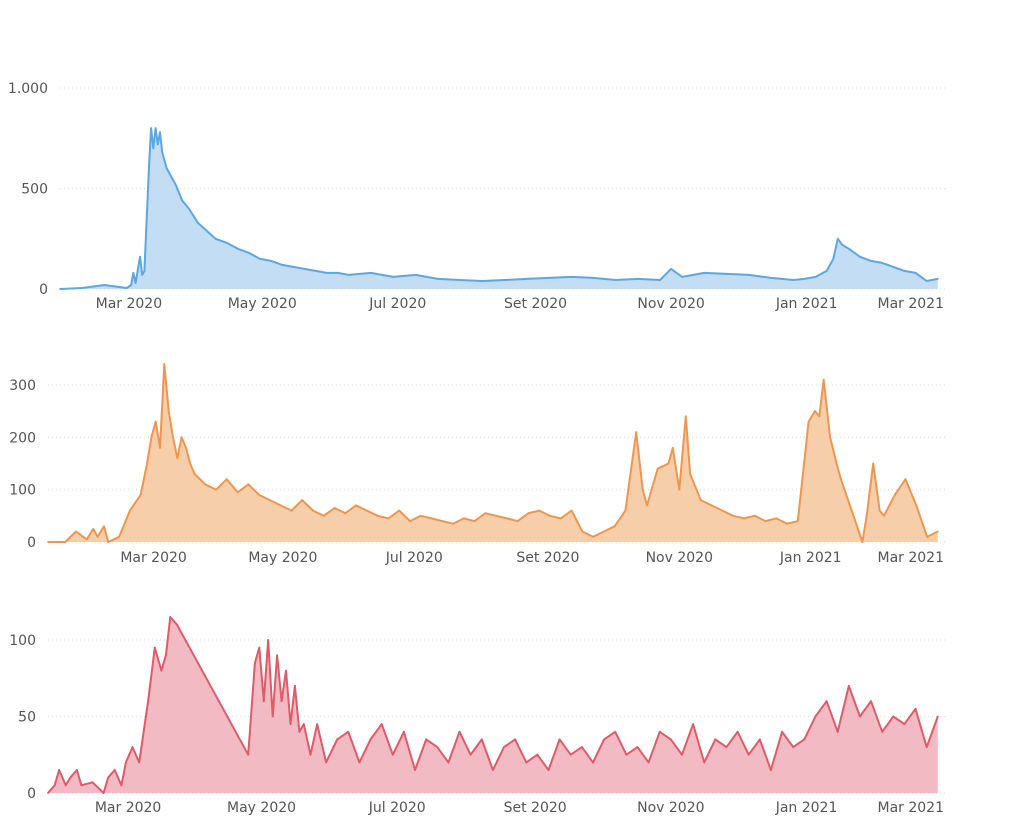 The width and height of the screenshot is (1025, 820). What do you see at coordinates (397, 808) in the screenshot?
I see `x-tick-label: Jul 2020` at bounding box center [397, 808].